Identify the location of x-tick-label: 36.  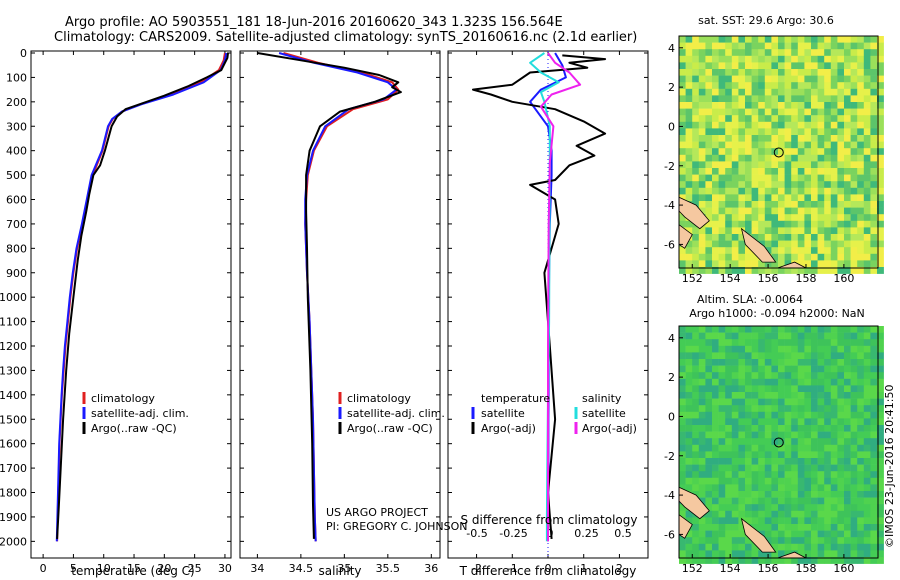
(431, 568).